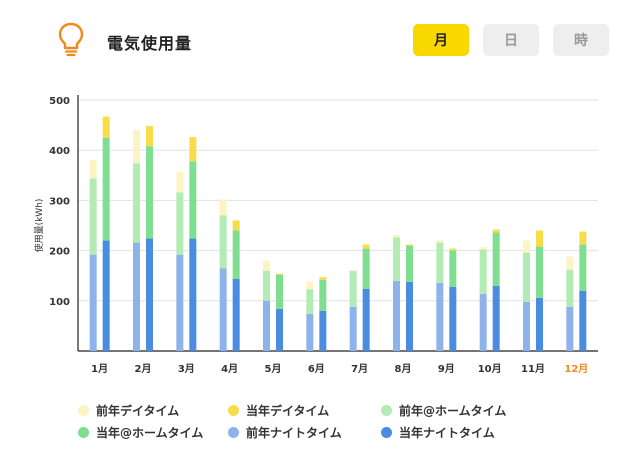  I want to click on x-tick-label: 1月, so click(99, 369).